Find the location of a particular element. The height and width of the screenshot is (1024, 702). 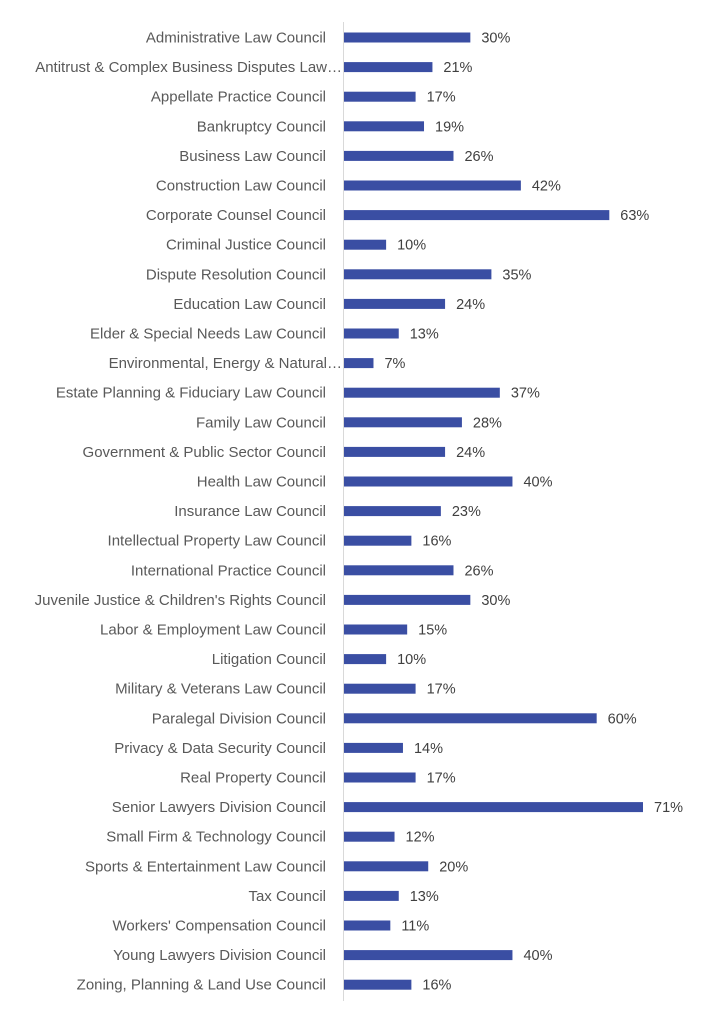

data-label: 60% is located at coordinates (622, 719).